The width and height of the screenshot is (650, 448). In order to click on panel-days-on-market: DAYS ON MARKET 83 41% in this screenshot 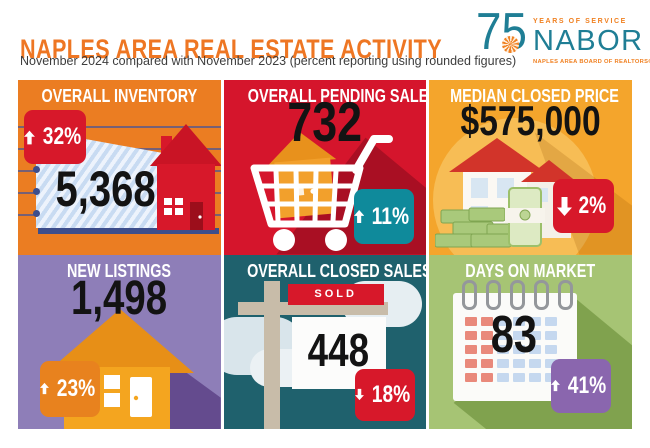, I will do `click(530, 341)`.